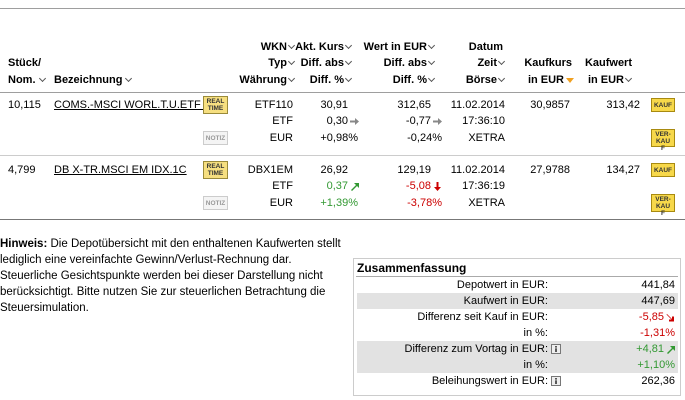 The height and width of the screenshot is (400, 685). I want to click on top-rule, so click(342, 8).